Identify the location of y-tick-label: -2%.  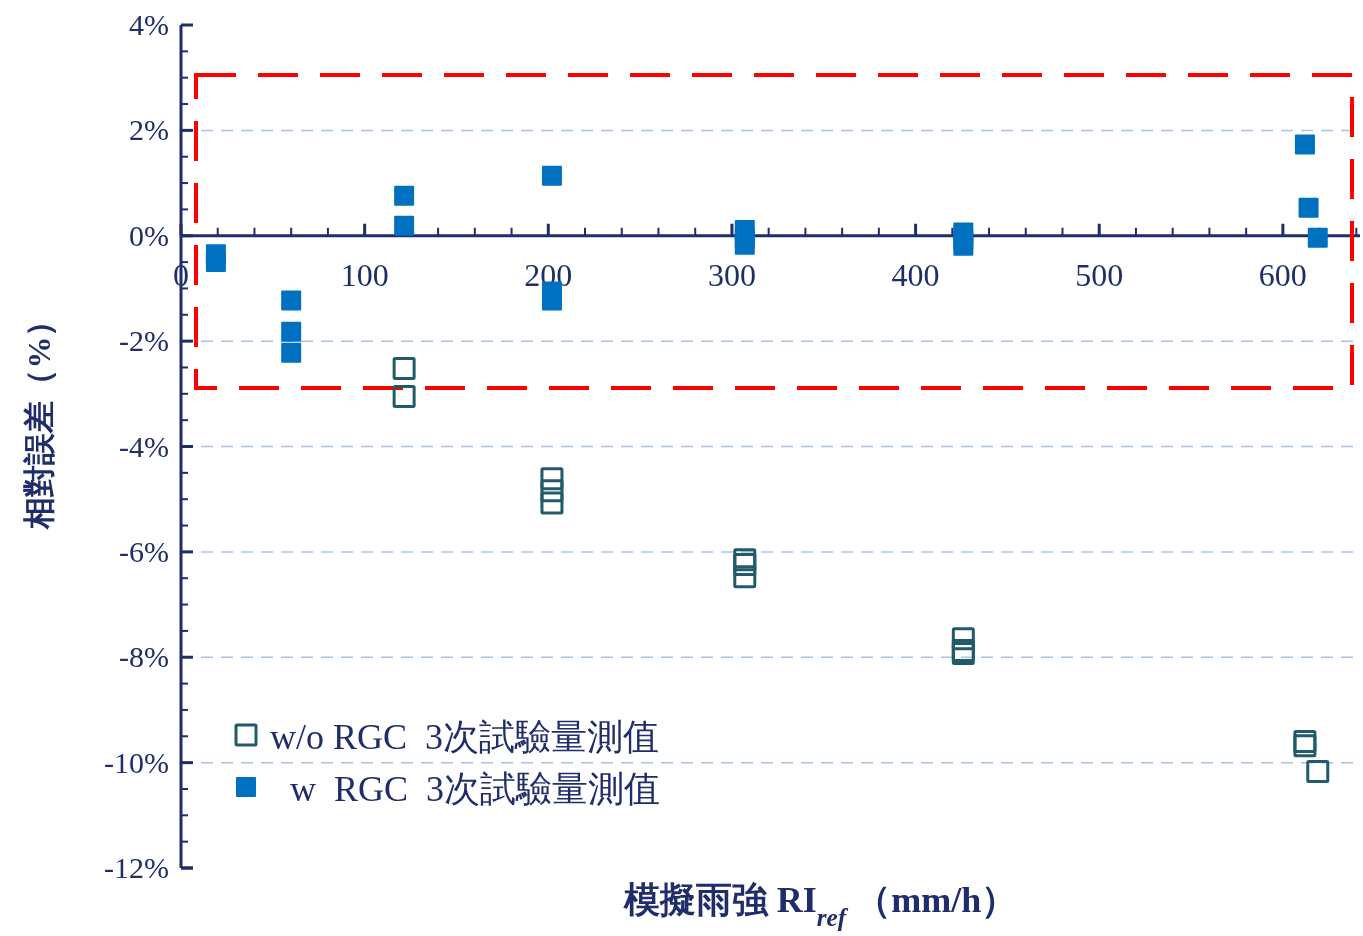
(144, 341).